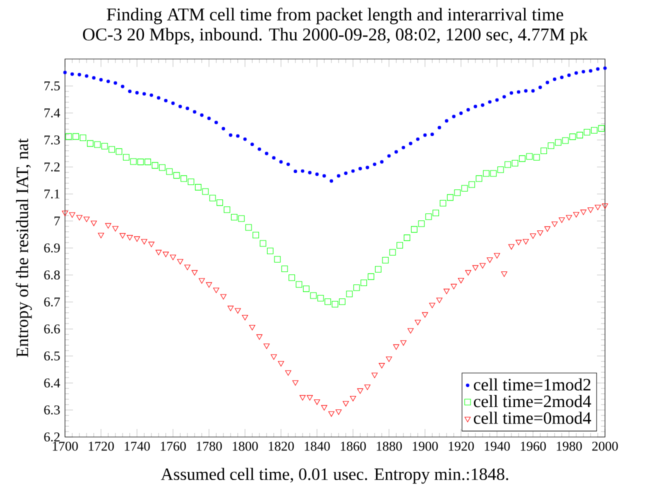 This screenshot has width=645, height=492. I want to click on y-tick-label: 6.3, so click(52, 410).